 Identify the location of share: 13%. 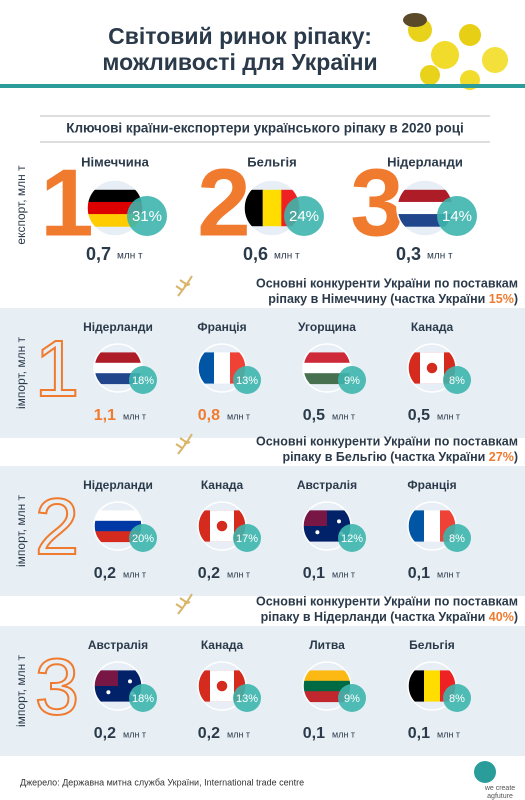
(247, 381).